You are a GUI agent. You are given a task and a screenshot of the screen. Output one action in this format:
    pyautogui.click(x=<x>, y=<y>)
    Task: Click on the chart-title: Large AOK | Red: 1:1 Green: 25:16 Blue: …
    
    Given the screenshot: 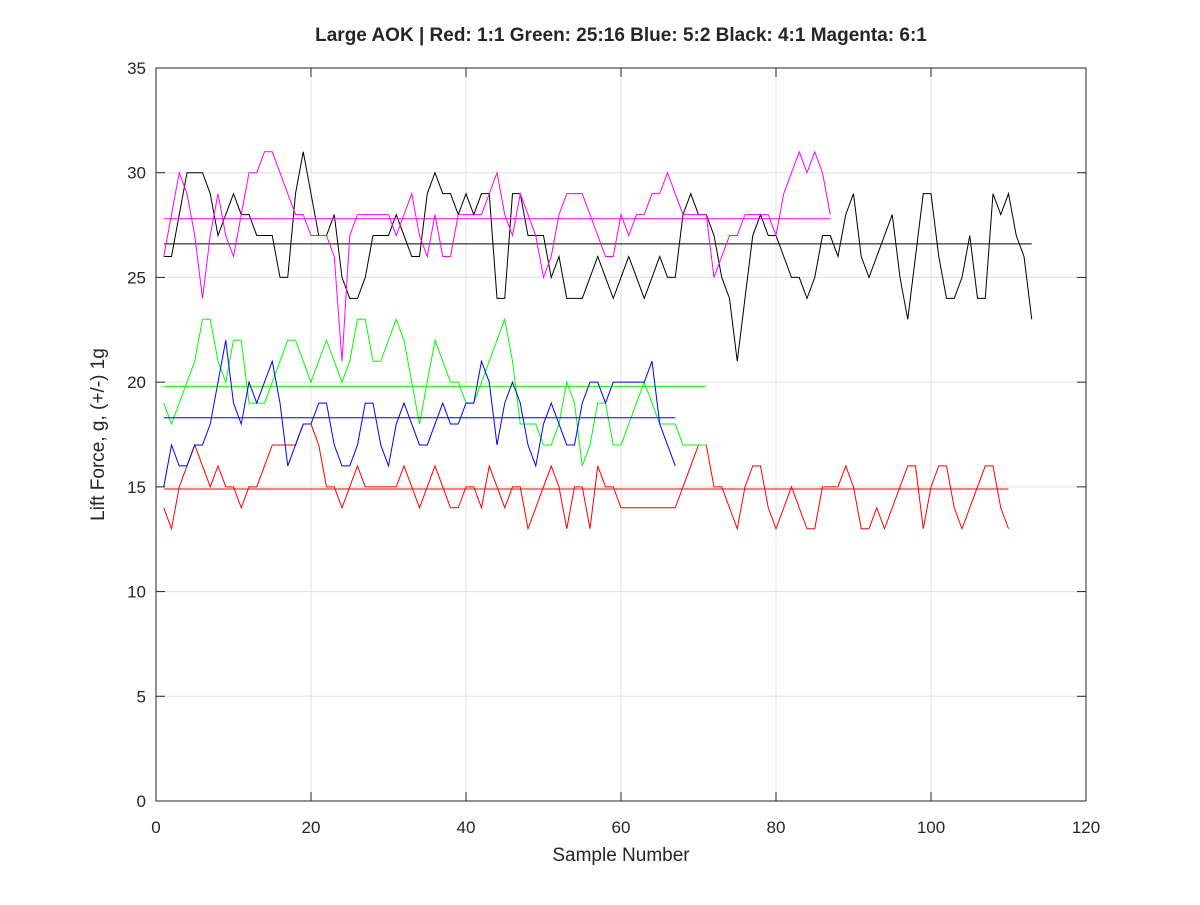 What is the action you would take?
    pyautogui.click(x=621, y=35)
    